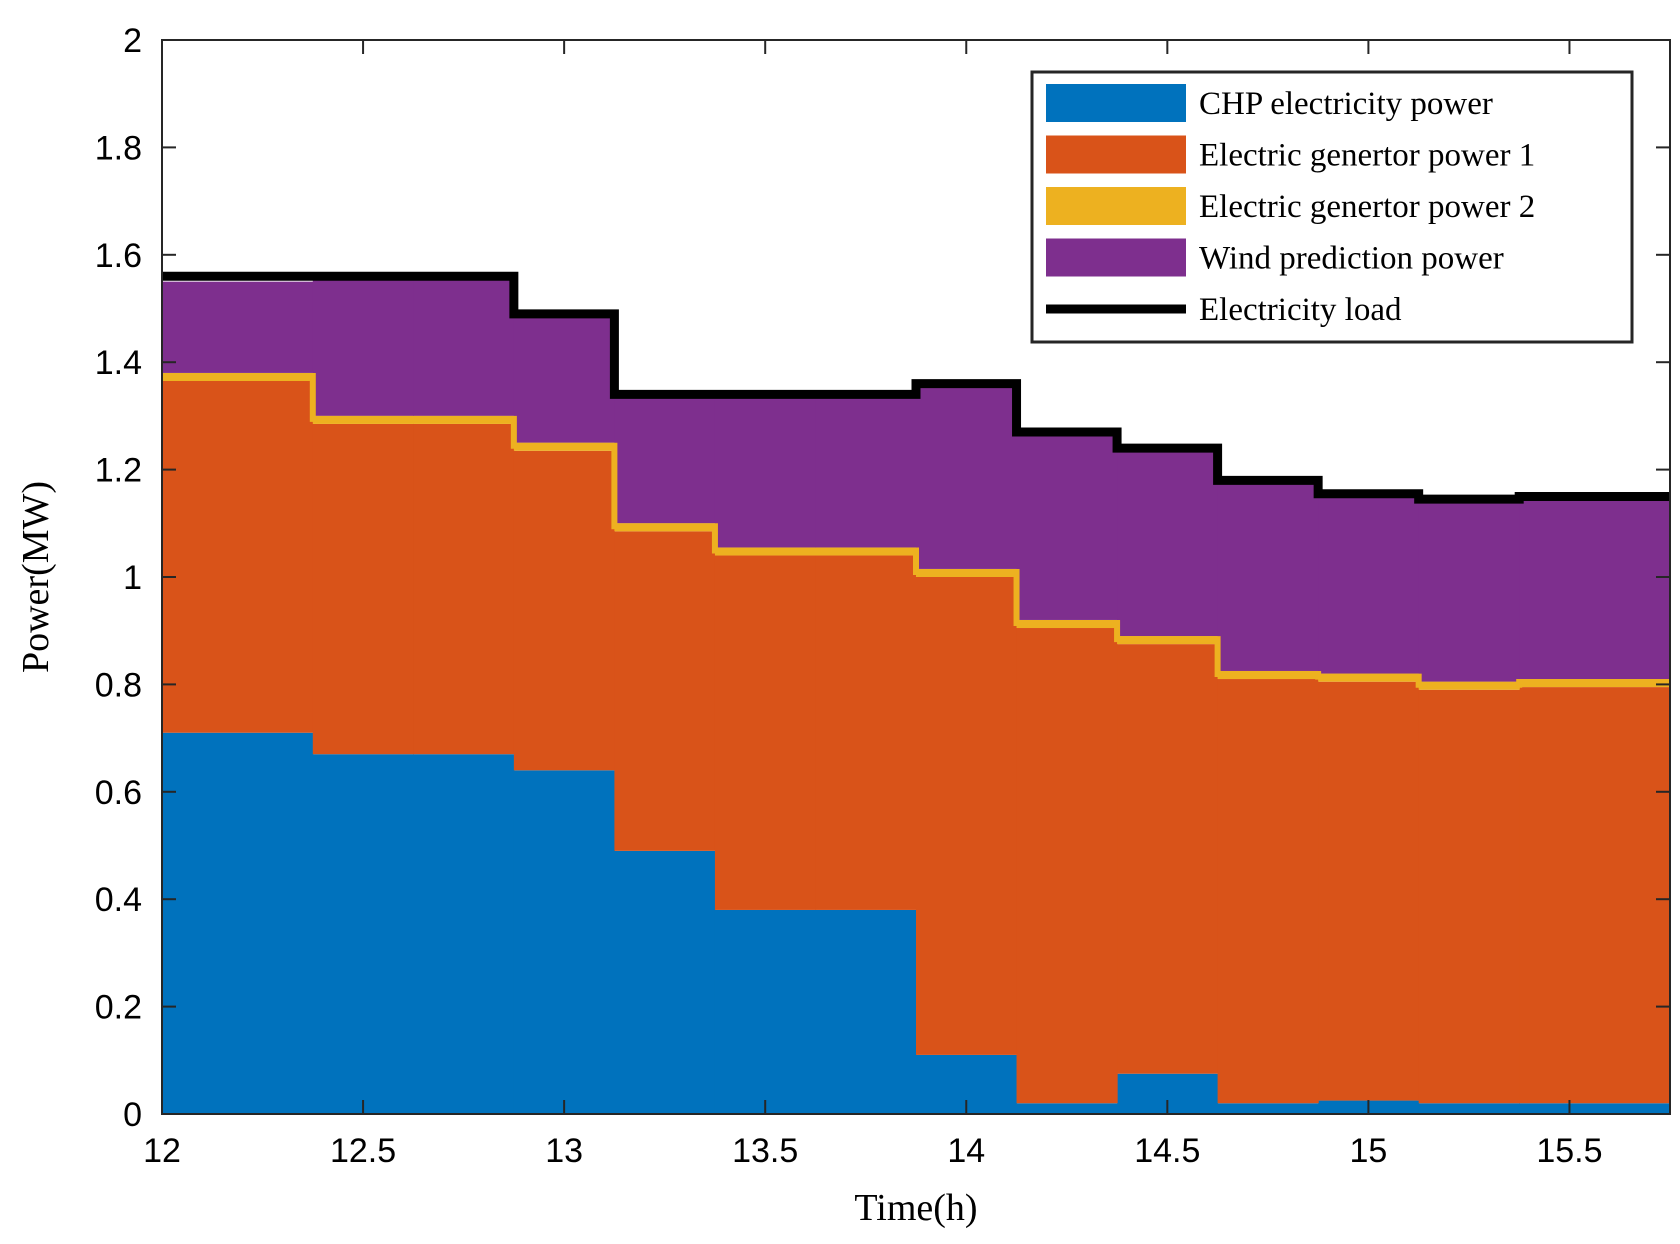 This screenshot has height=1244, width=1680. I want to click on y-tick-label: 0, so click(132, 1115).